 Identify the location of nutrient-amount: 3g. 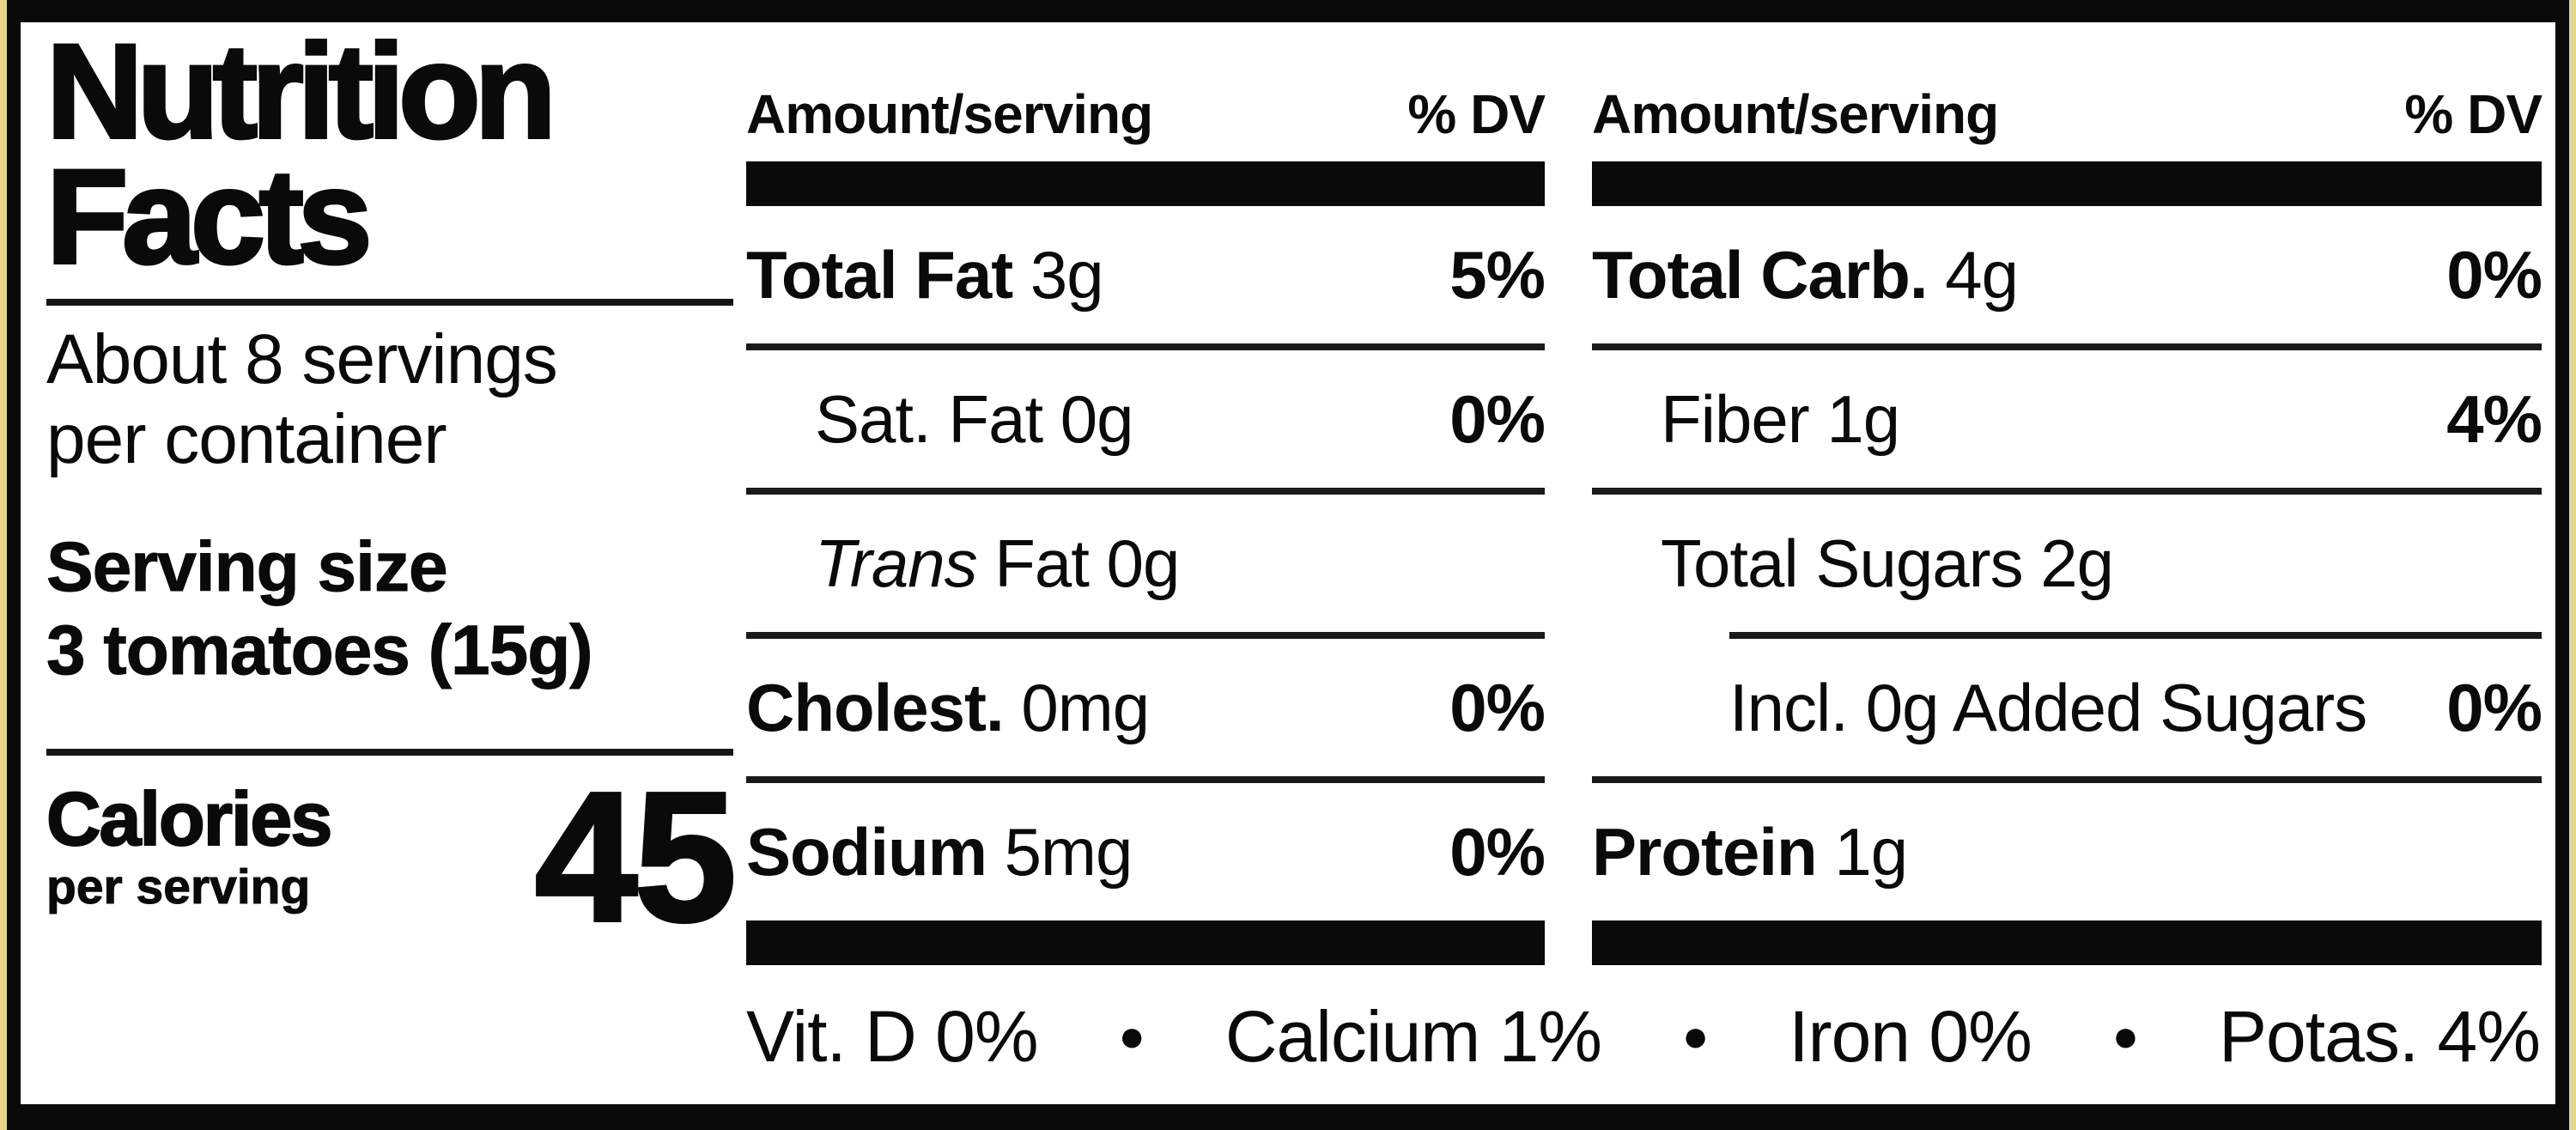
(1058, 274).